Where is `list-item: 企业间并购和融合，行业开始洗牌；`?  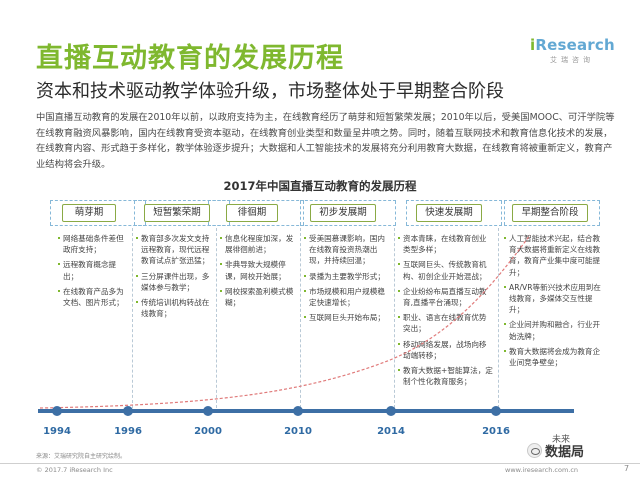 list-item: 企业间并购和融合，行业开始洗牌； is located at coordinates (554, 330).